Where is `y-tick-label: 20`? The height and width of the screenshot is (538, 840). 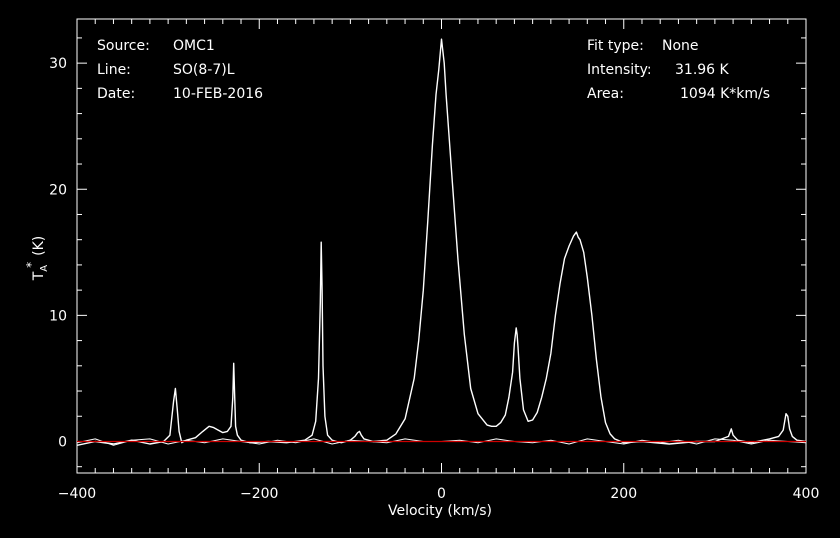
y-tick-label: 20 is located at coordinates (58, 190).